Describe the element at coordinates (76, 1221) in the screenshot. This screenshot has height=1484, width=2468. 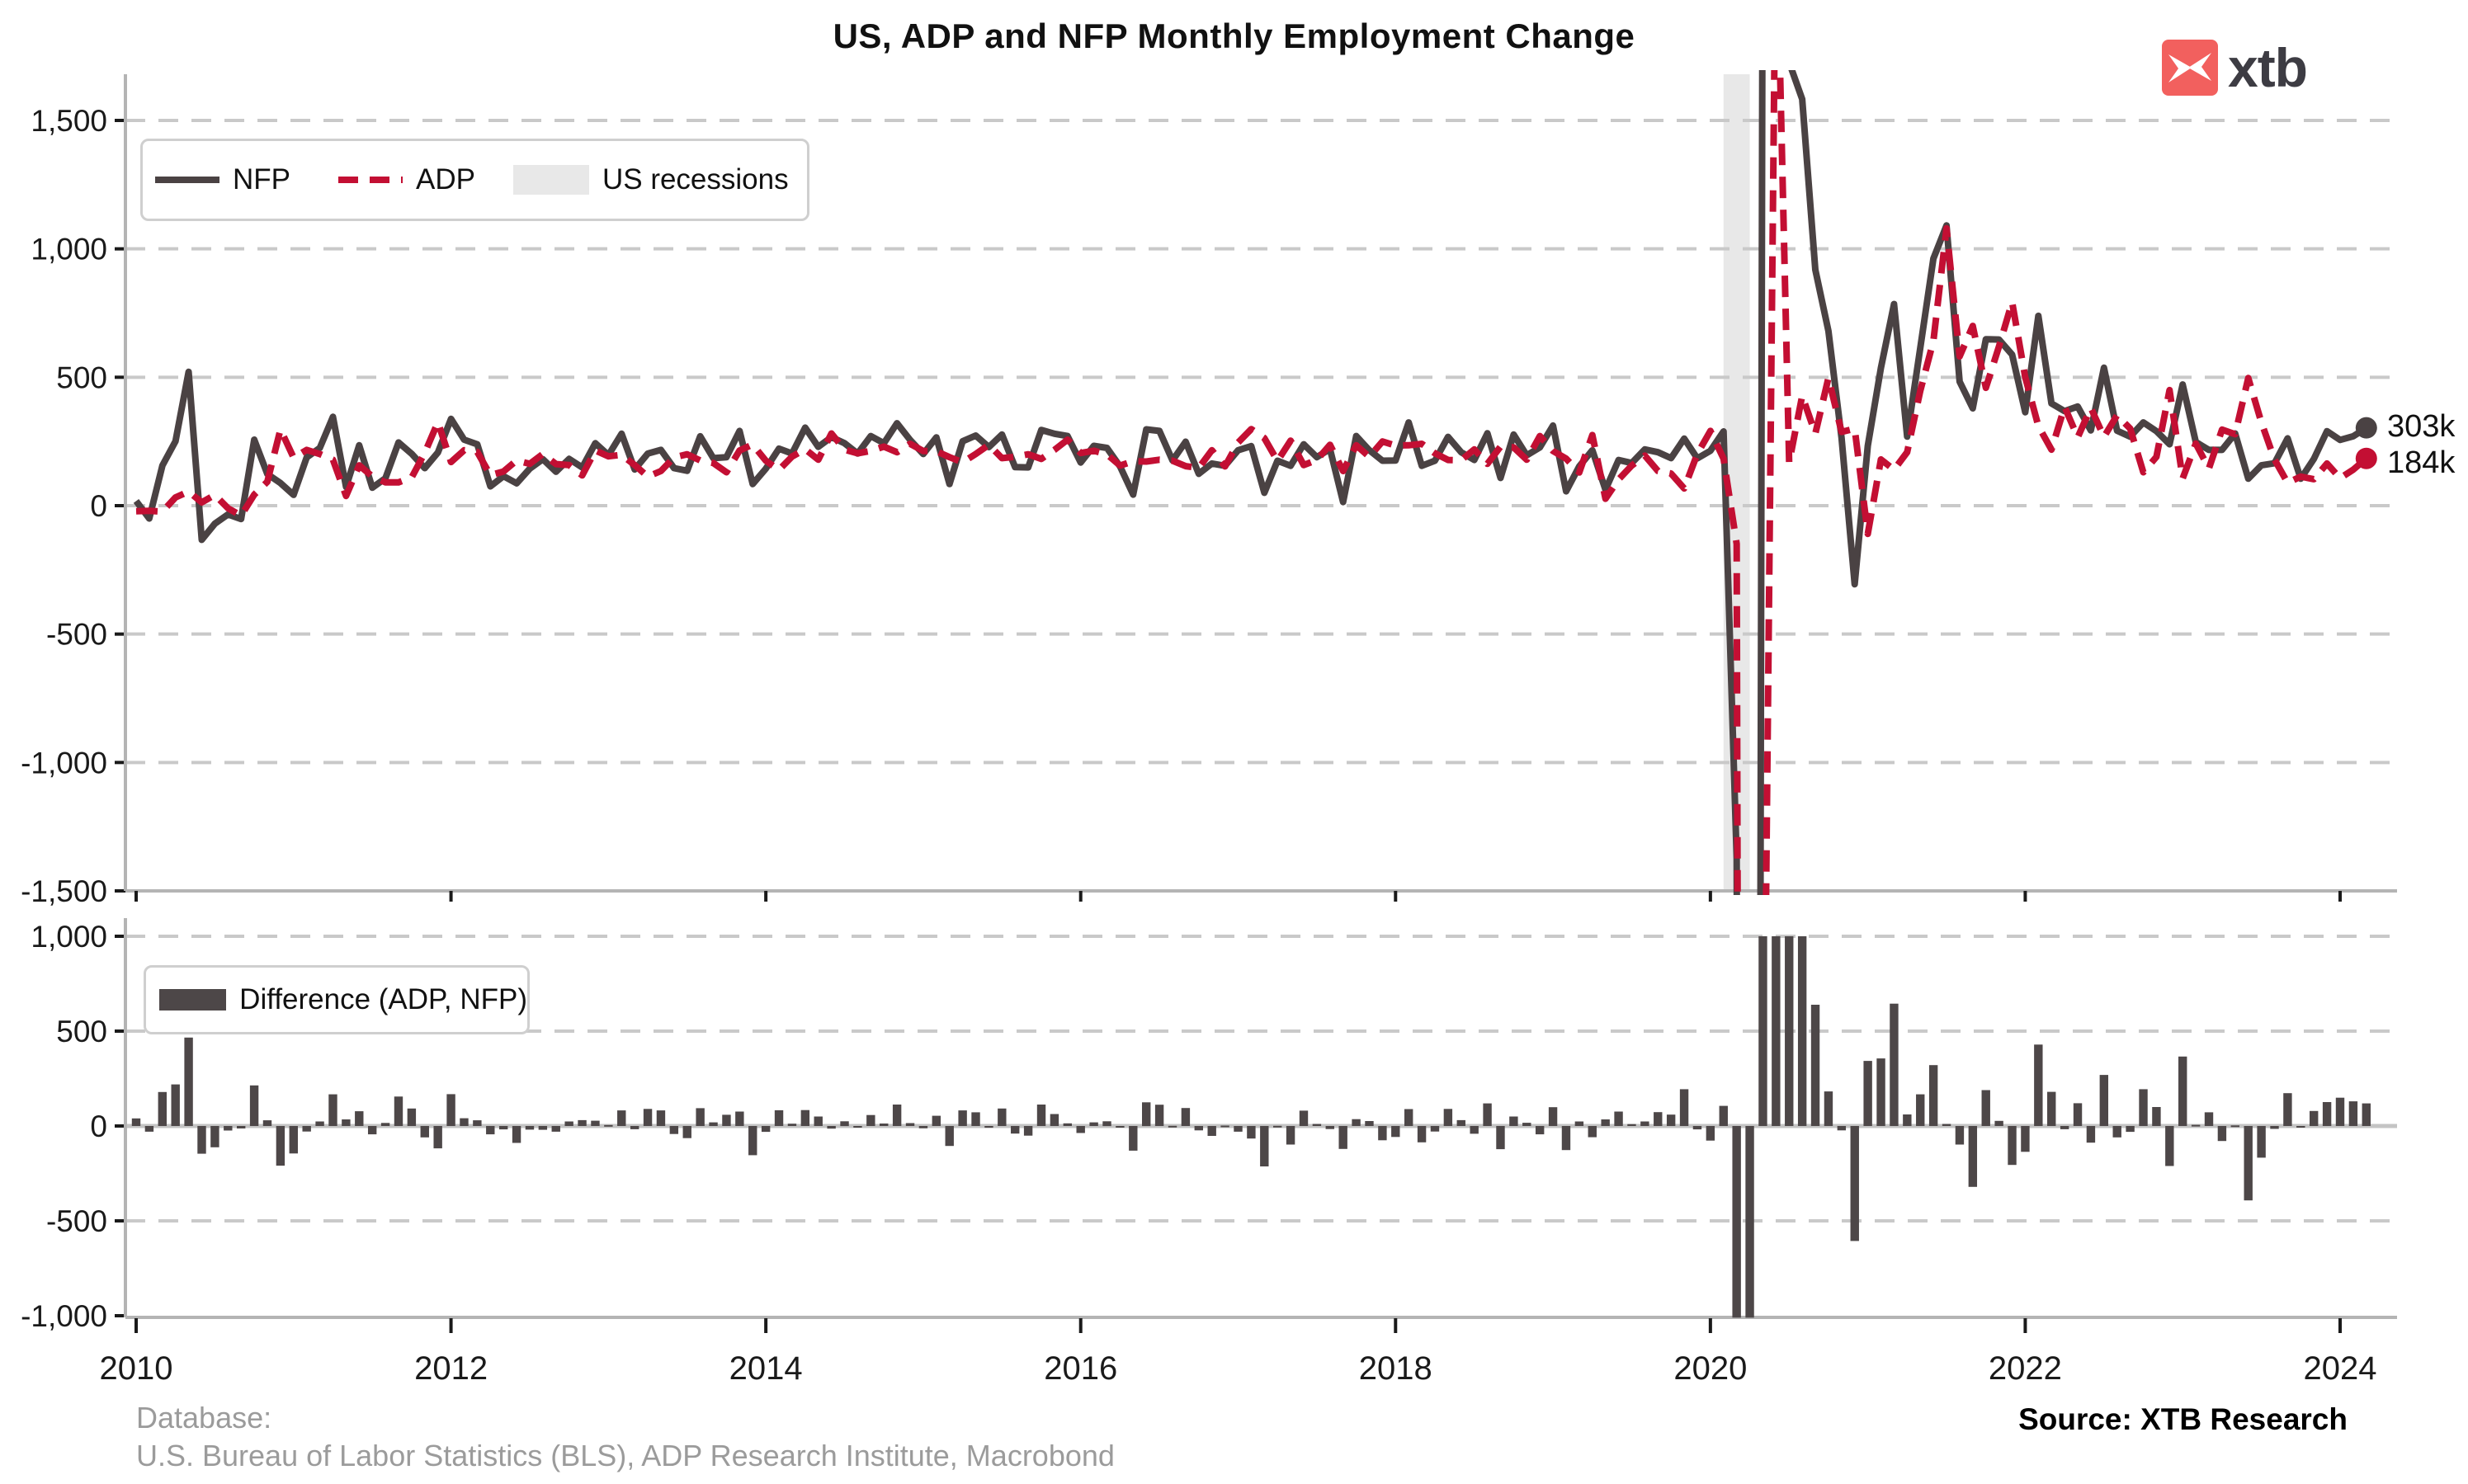
I see `bottom-y-tick-label: -500` at that location.